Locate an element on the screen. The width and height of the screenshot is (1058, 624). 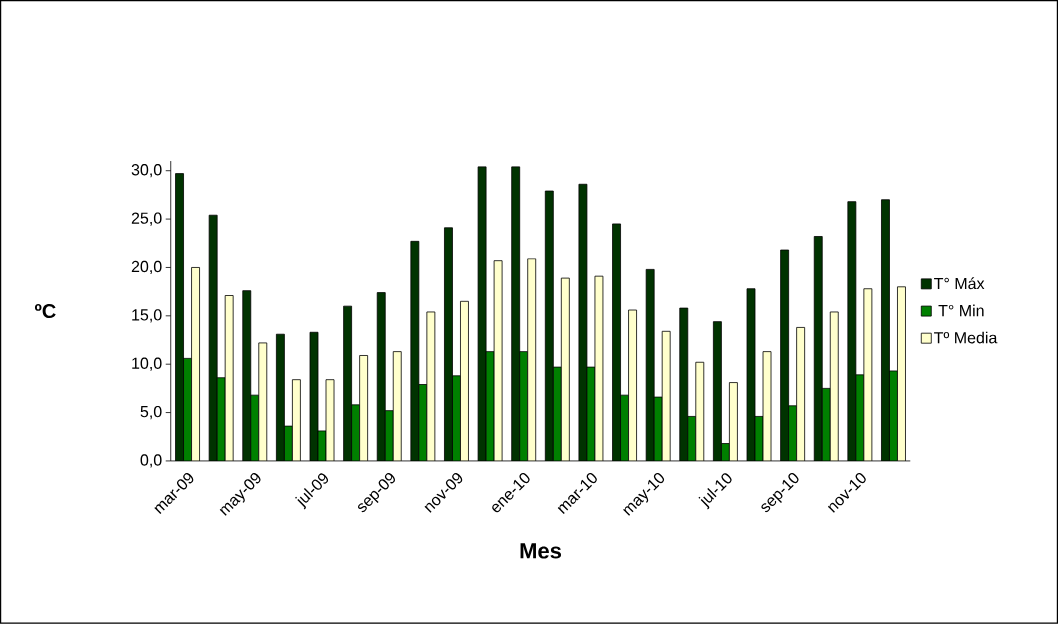
y-tick-label: 25,0 is located at coordinates (146, 219).